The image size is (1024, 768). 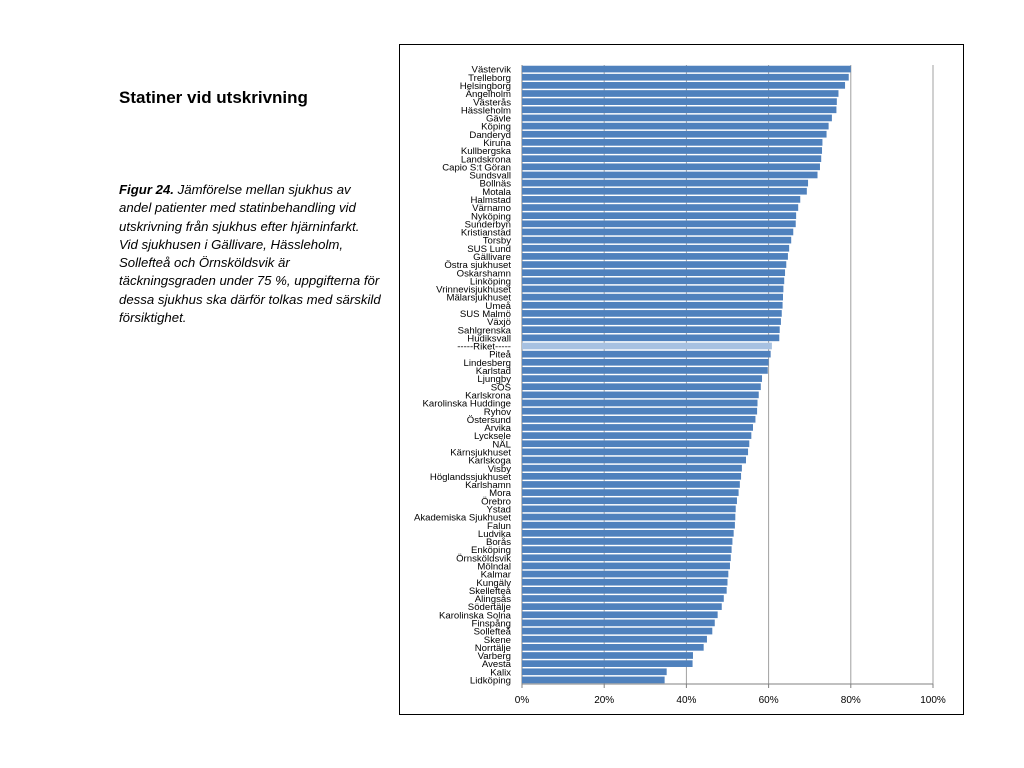 What do you see at coordinates (489, 461) in the screenshot?
I see `category-label: Karlskoga` at bounding box center [489, 461].